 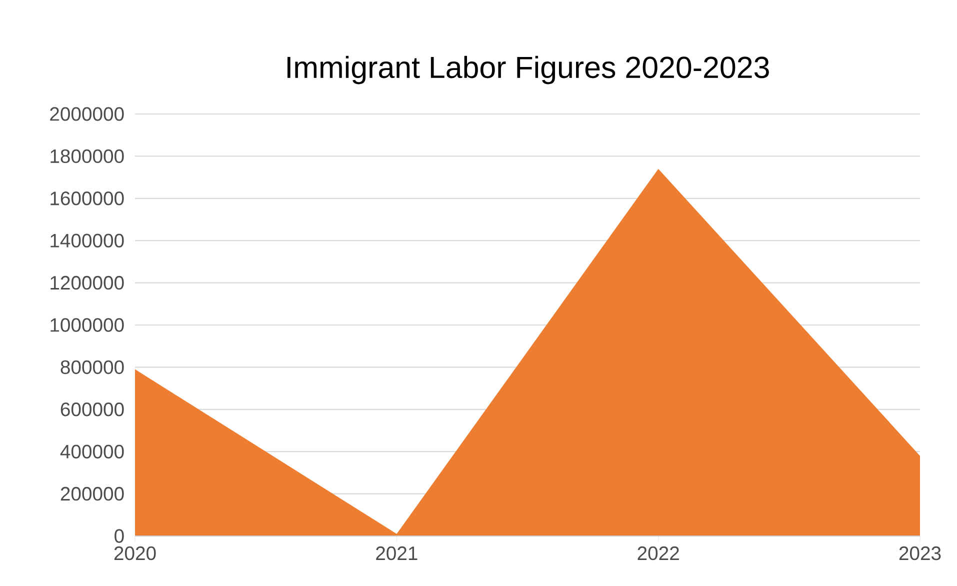 I want to click on y-tick-label: 0, so click(x=119, y=536).